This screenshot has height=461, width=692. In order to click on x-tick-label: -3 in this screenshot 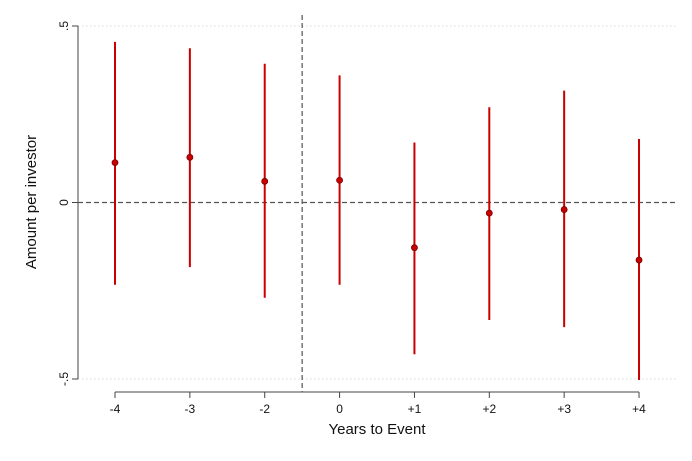, I will do `click(190, 409)`.